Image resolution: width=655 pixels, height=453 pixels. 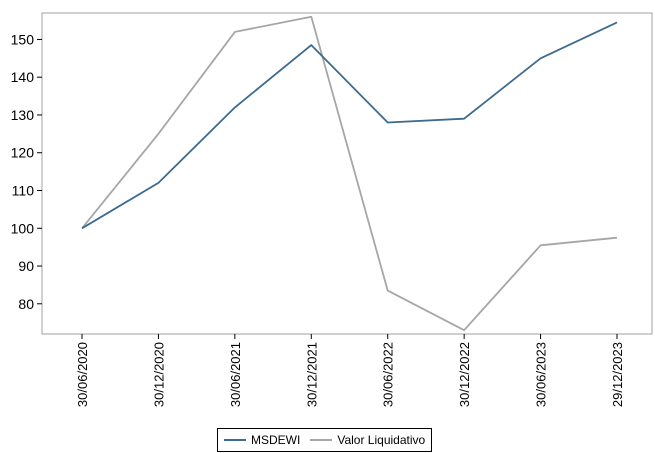 I want to click on y-tick-label: 150, so click(x=23, y=39).